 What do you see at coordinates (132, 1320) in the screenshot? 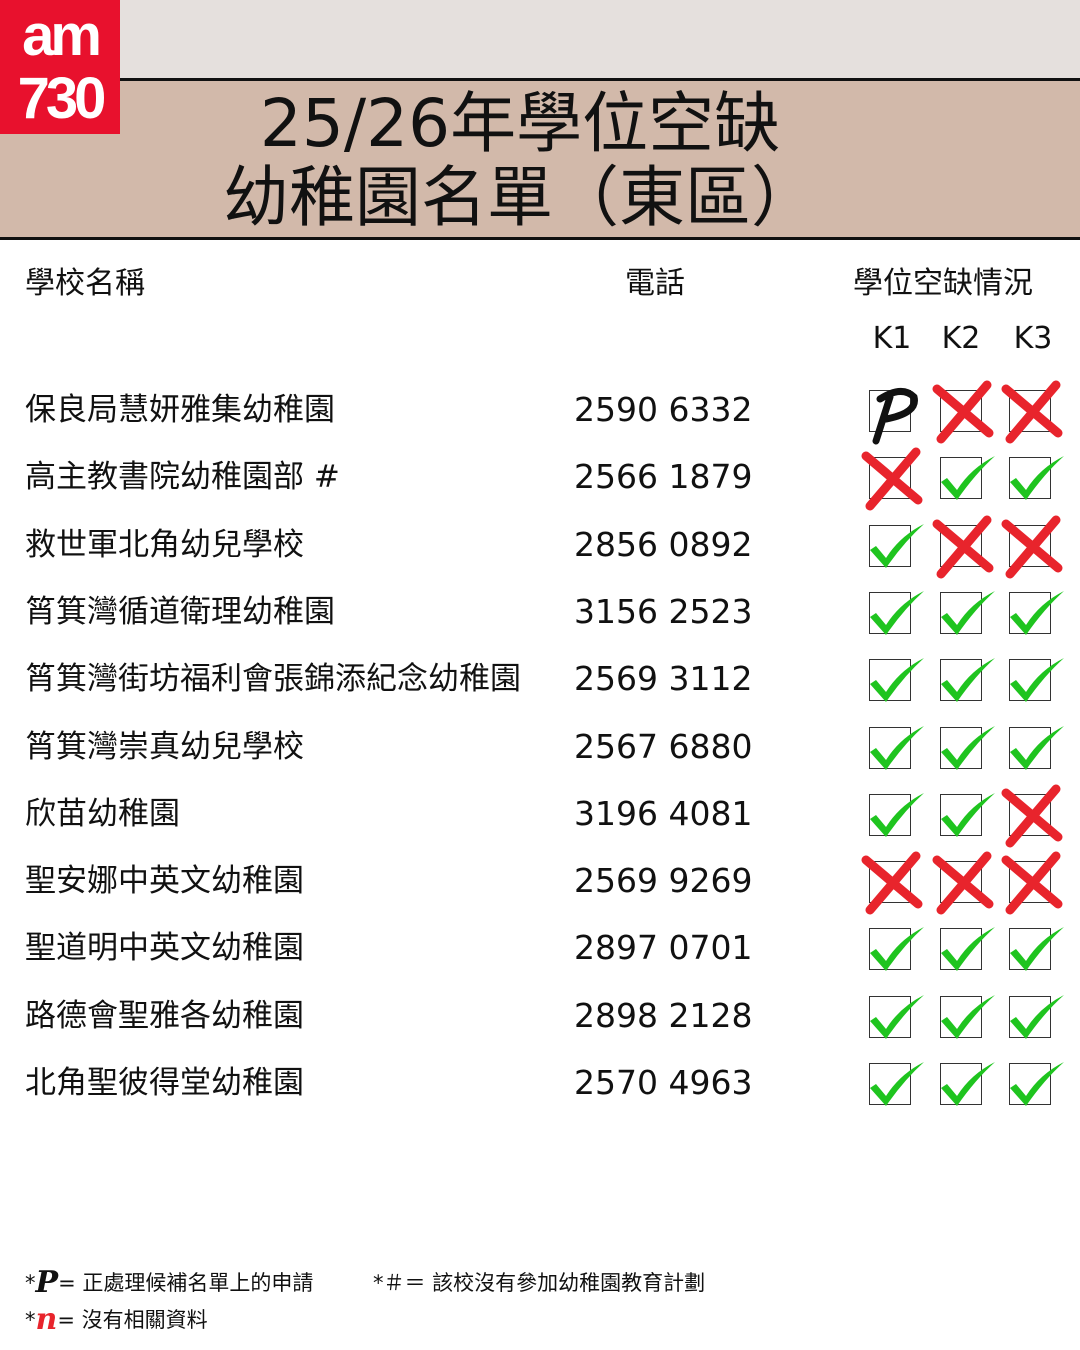
I see `legend-no-info-text: = 沒有相關資料` at bounding box center [132, 1320].